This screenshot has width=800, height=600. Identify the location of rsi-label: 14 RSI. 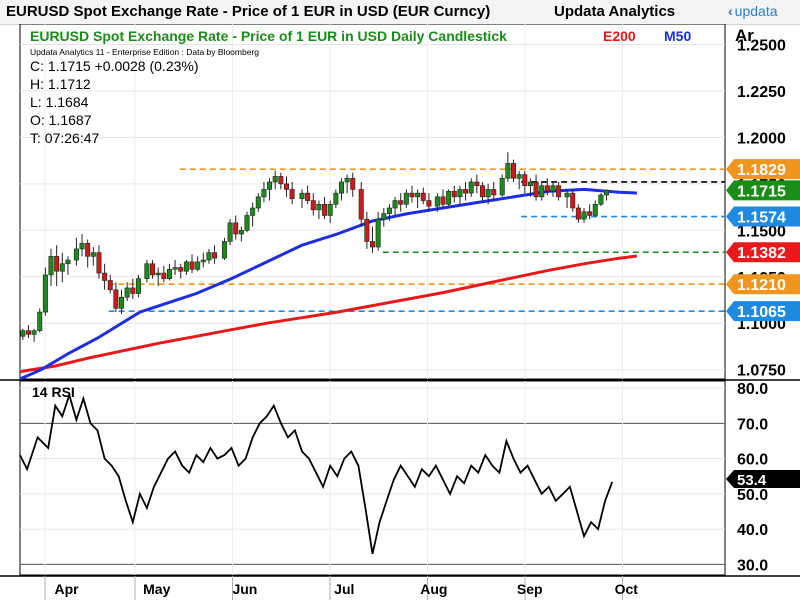
(53, 392).